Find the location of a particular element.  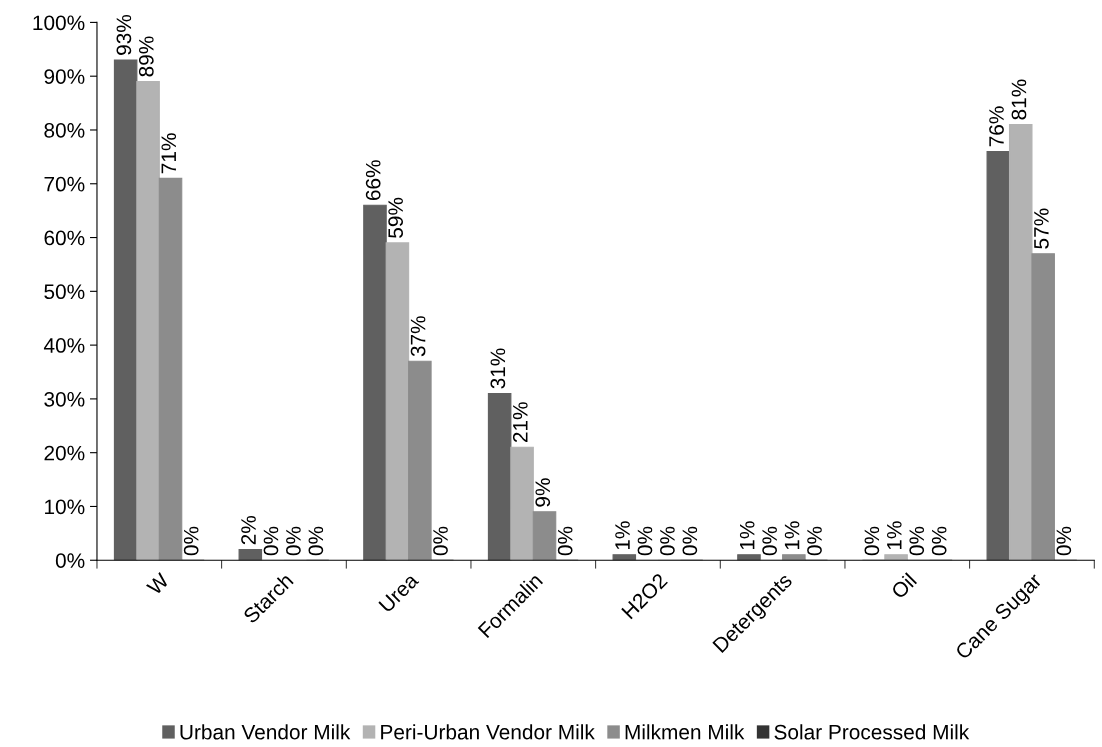

x-tick-label: Urea is located at coordinates (399, 592).